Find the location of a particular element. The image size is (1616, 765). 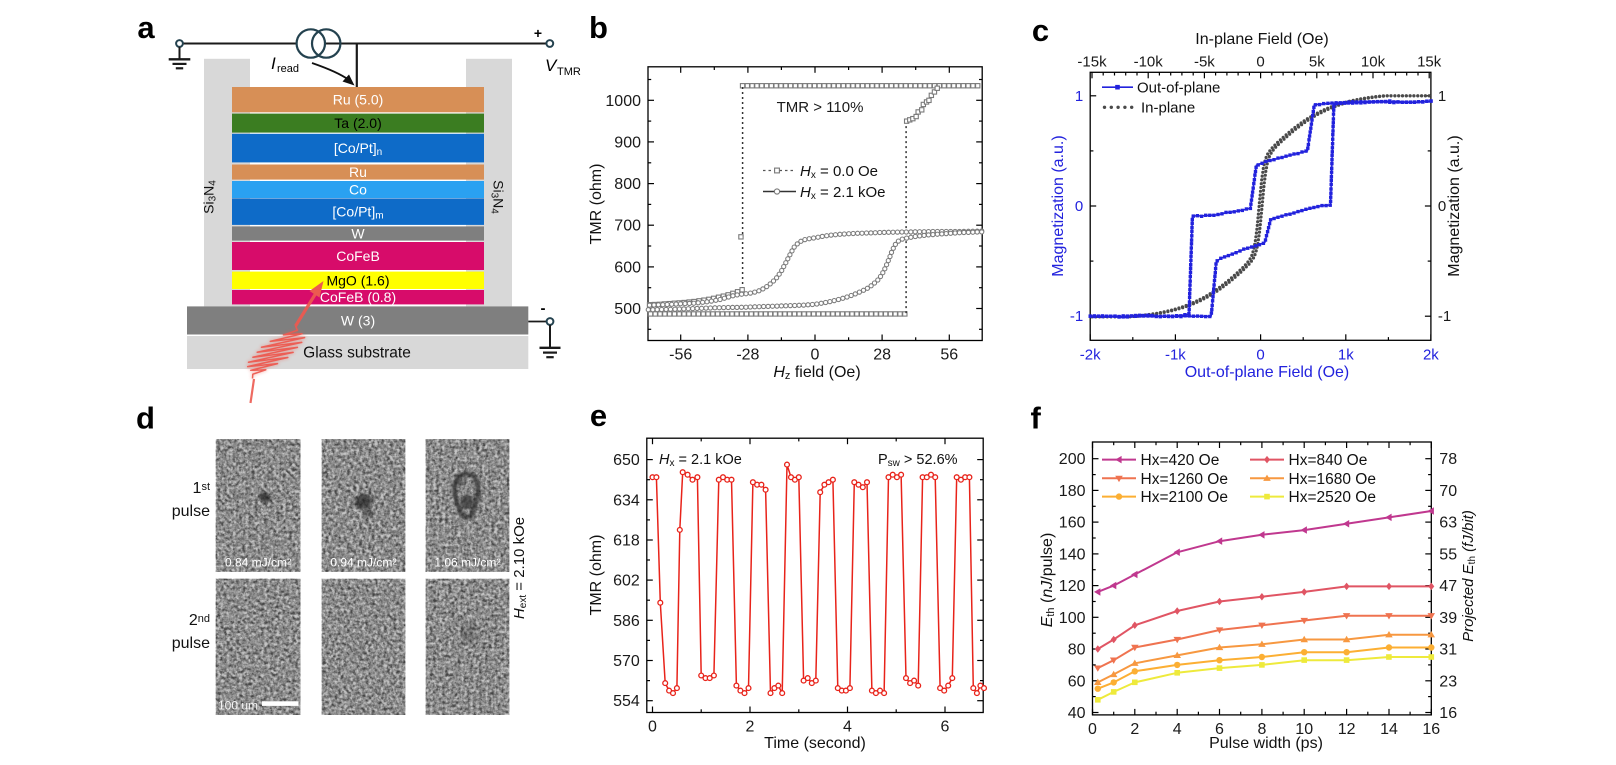

svg-text: In-plane Field (Oe) is located at coordinates (1261, 39).